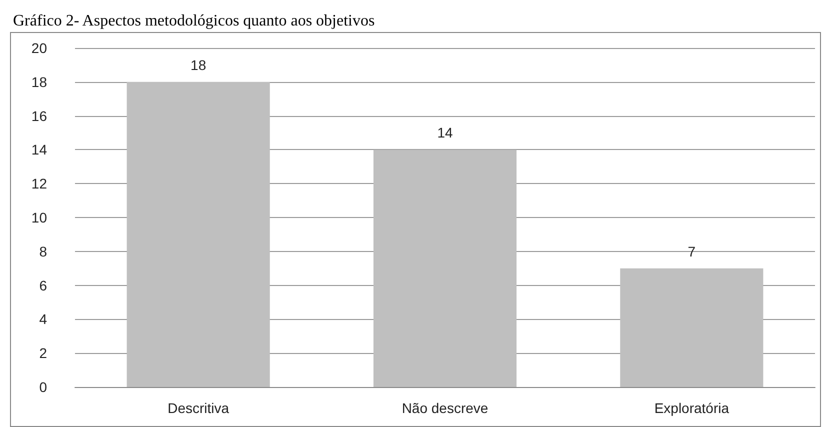 This screenshot has height=427, width=823. I want to click on x-tick-label: Exploratória, so click(692, 408).